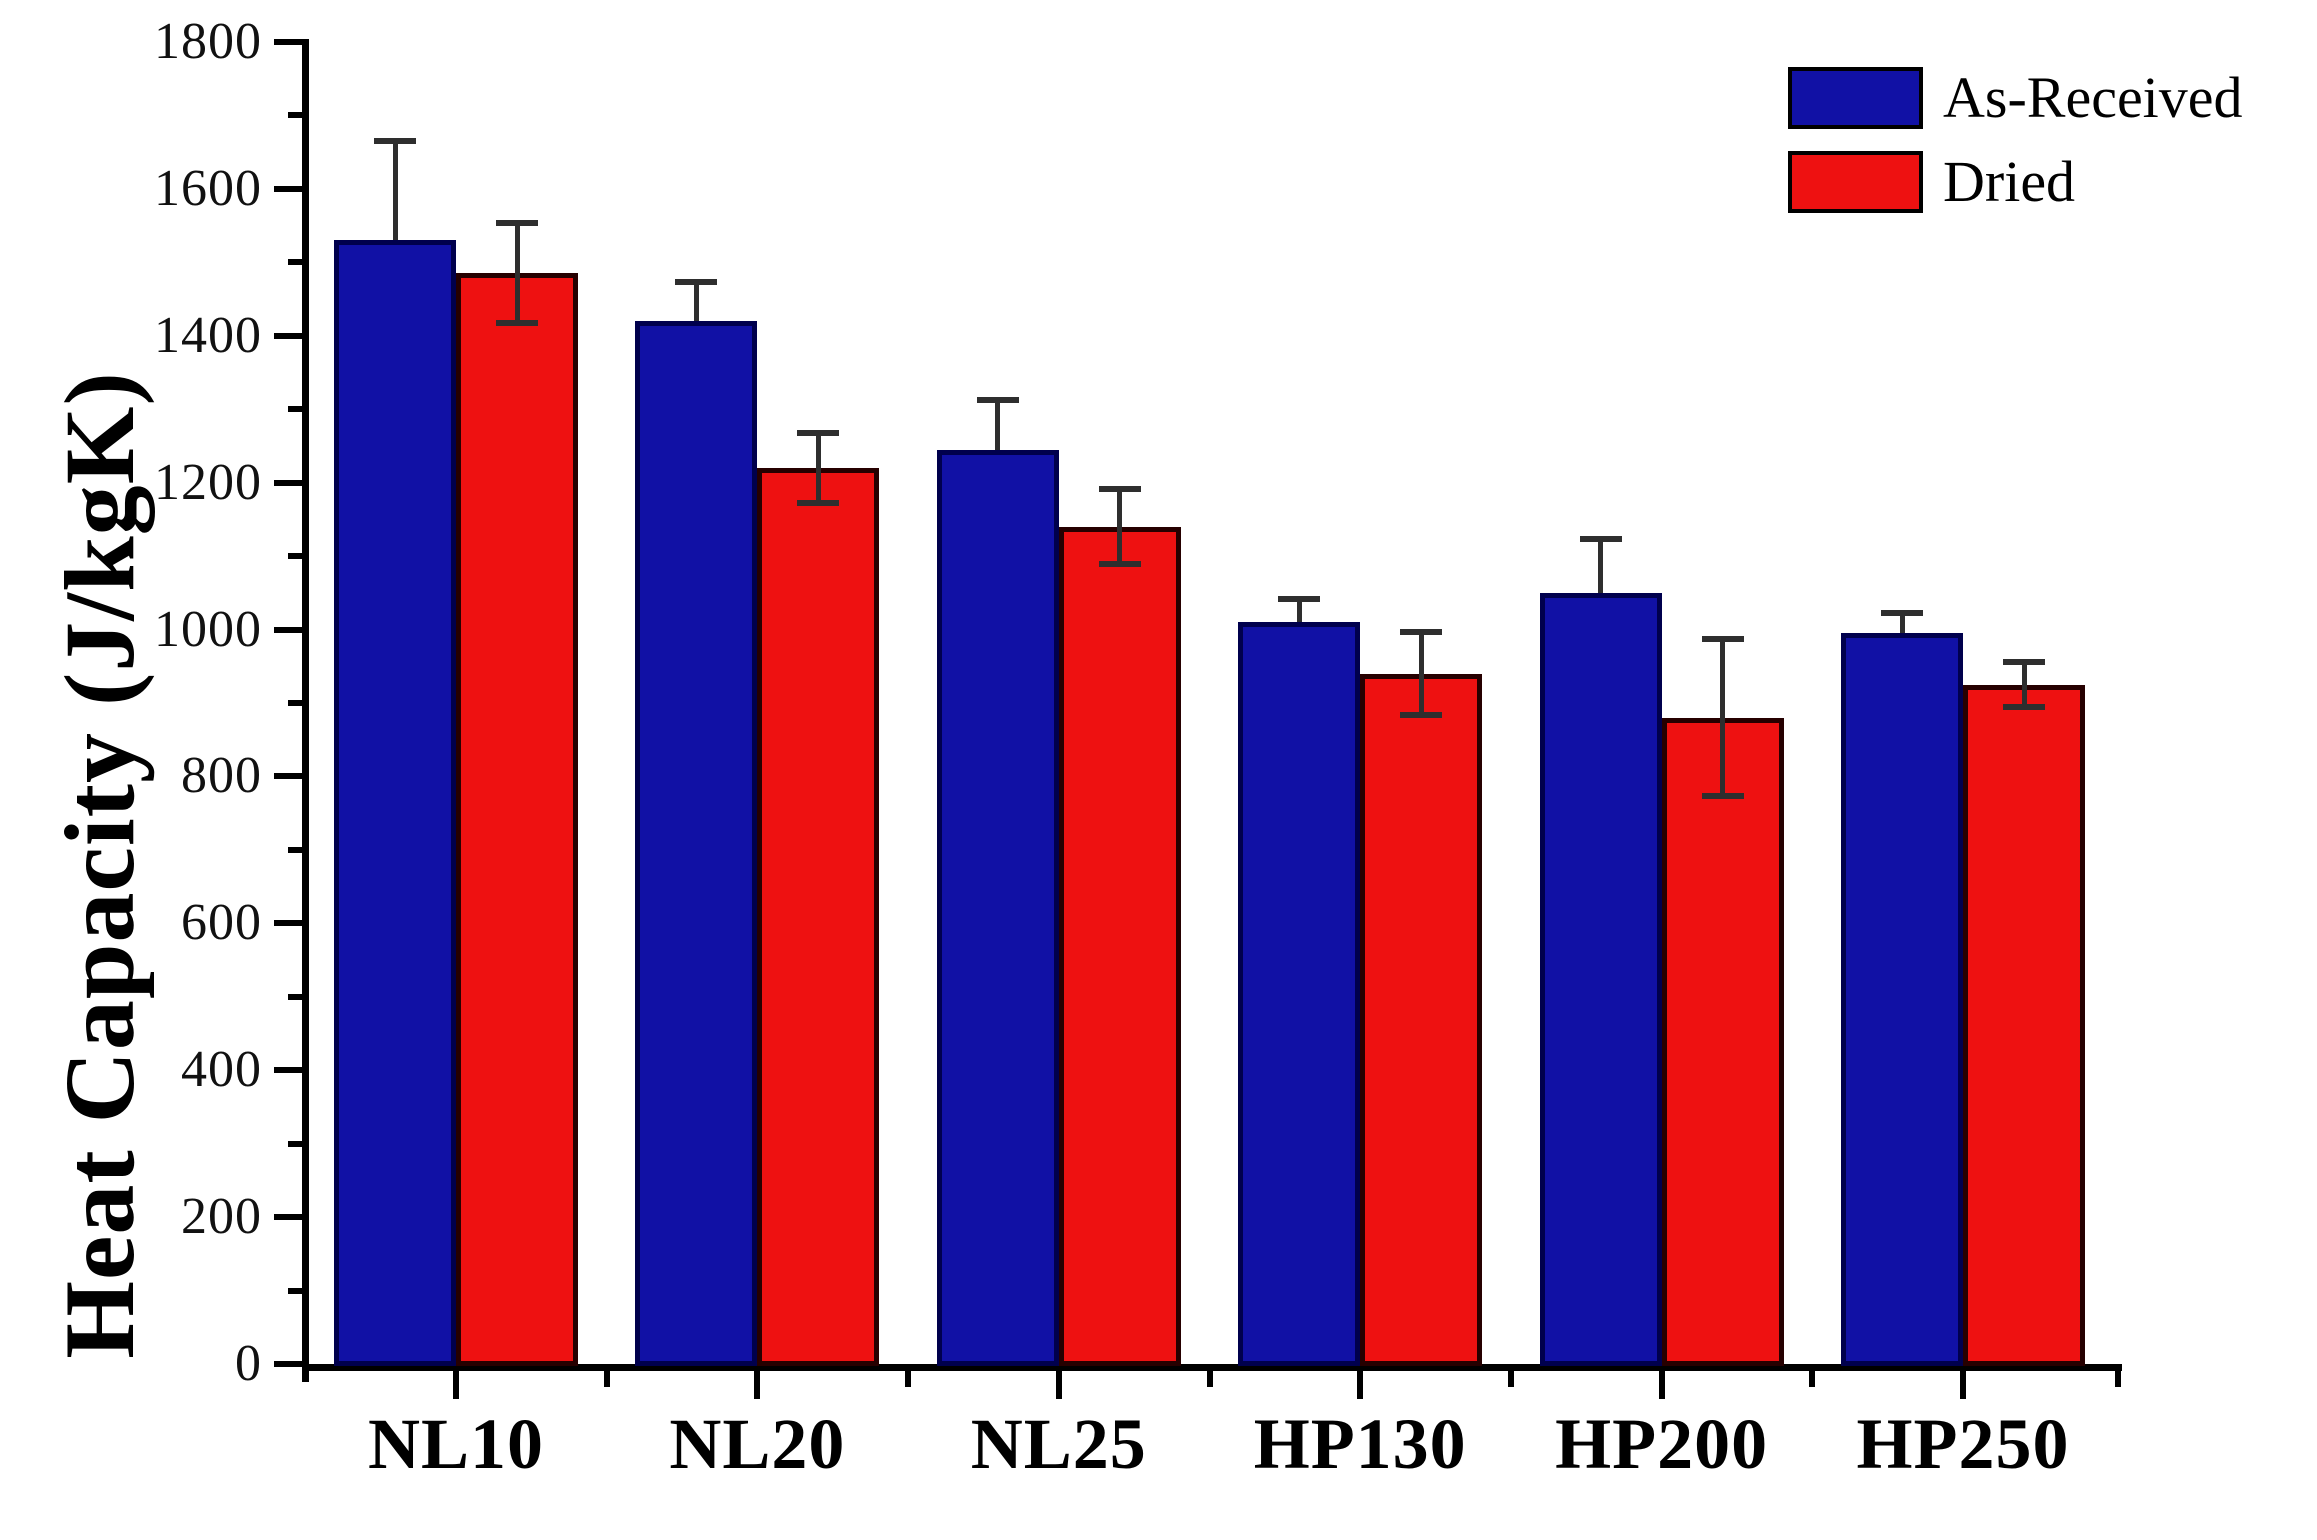 The image size is (2317, 1540). I want to click on y-tick-label: 600, so click(221, 923).